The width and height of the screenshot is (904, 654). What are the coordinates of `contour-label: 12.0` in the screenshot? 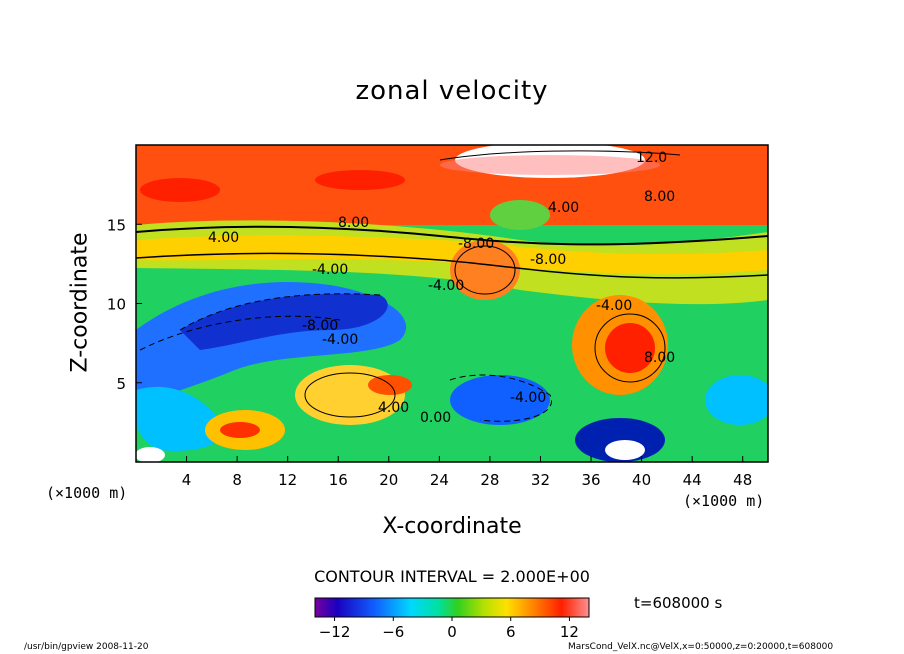 It's located at (652, 158).